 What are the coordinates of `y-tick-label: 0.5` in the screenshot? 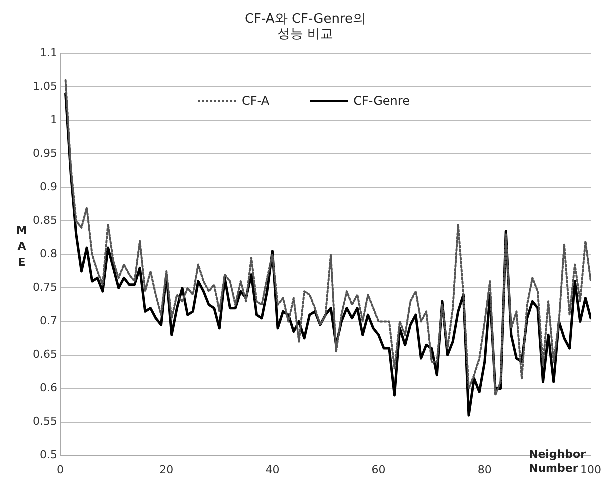 It's located at (49, 455).